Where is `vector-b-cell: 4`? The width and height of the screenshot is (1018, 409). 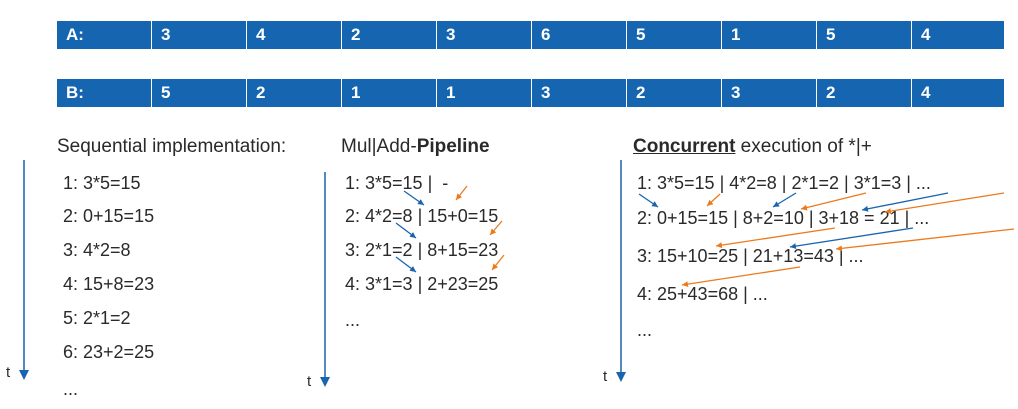
vector-b-cell: 4 is located at coordinates (957, 93).